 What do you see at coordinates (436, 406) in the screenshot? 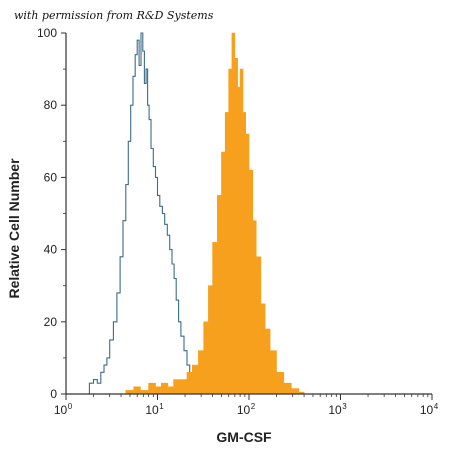
I see `x-tick-exponent: 4` at bounding box center [436, 406].